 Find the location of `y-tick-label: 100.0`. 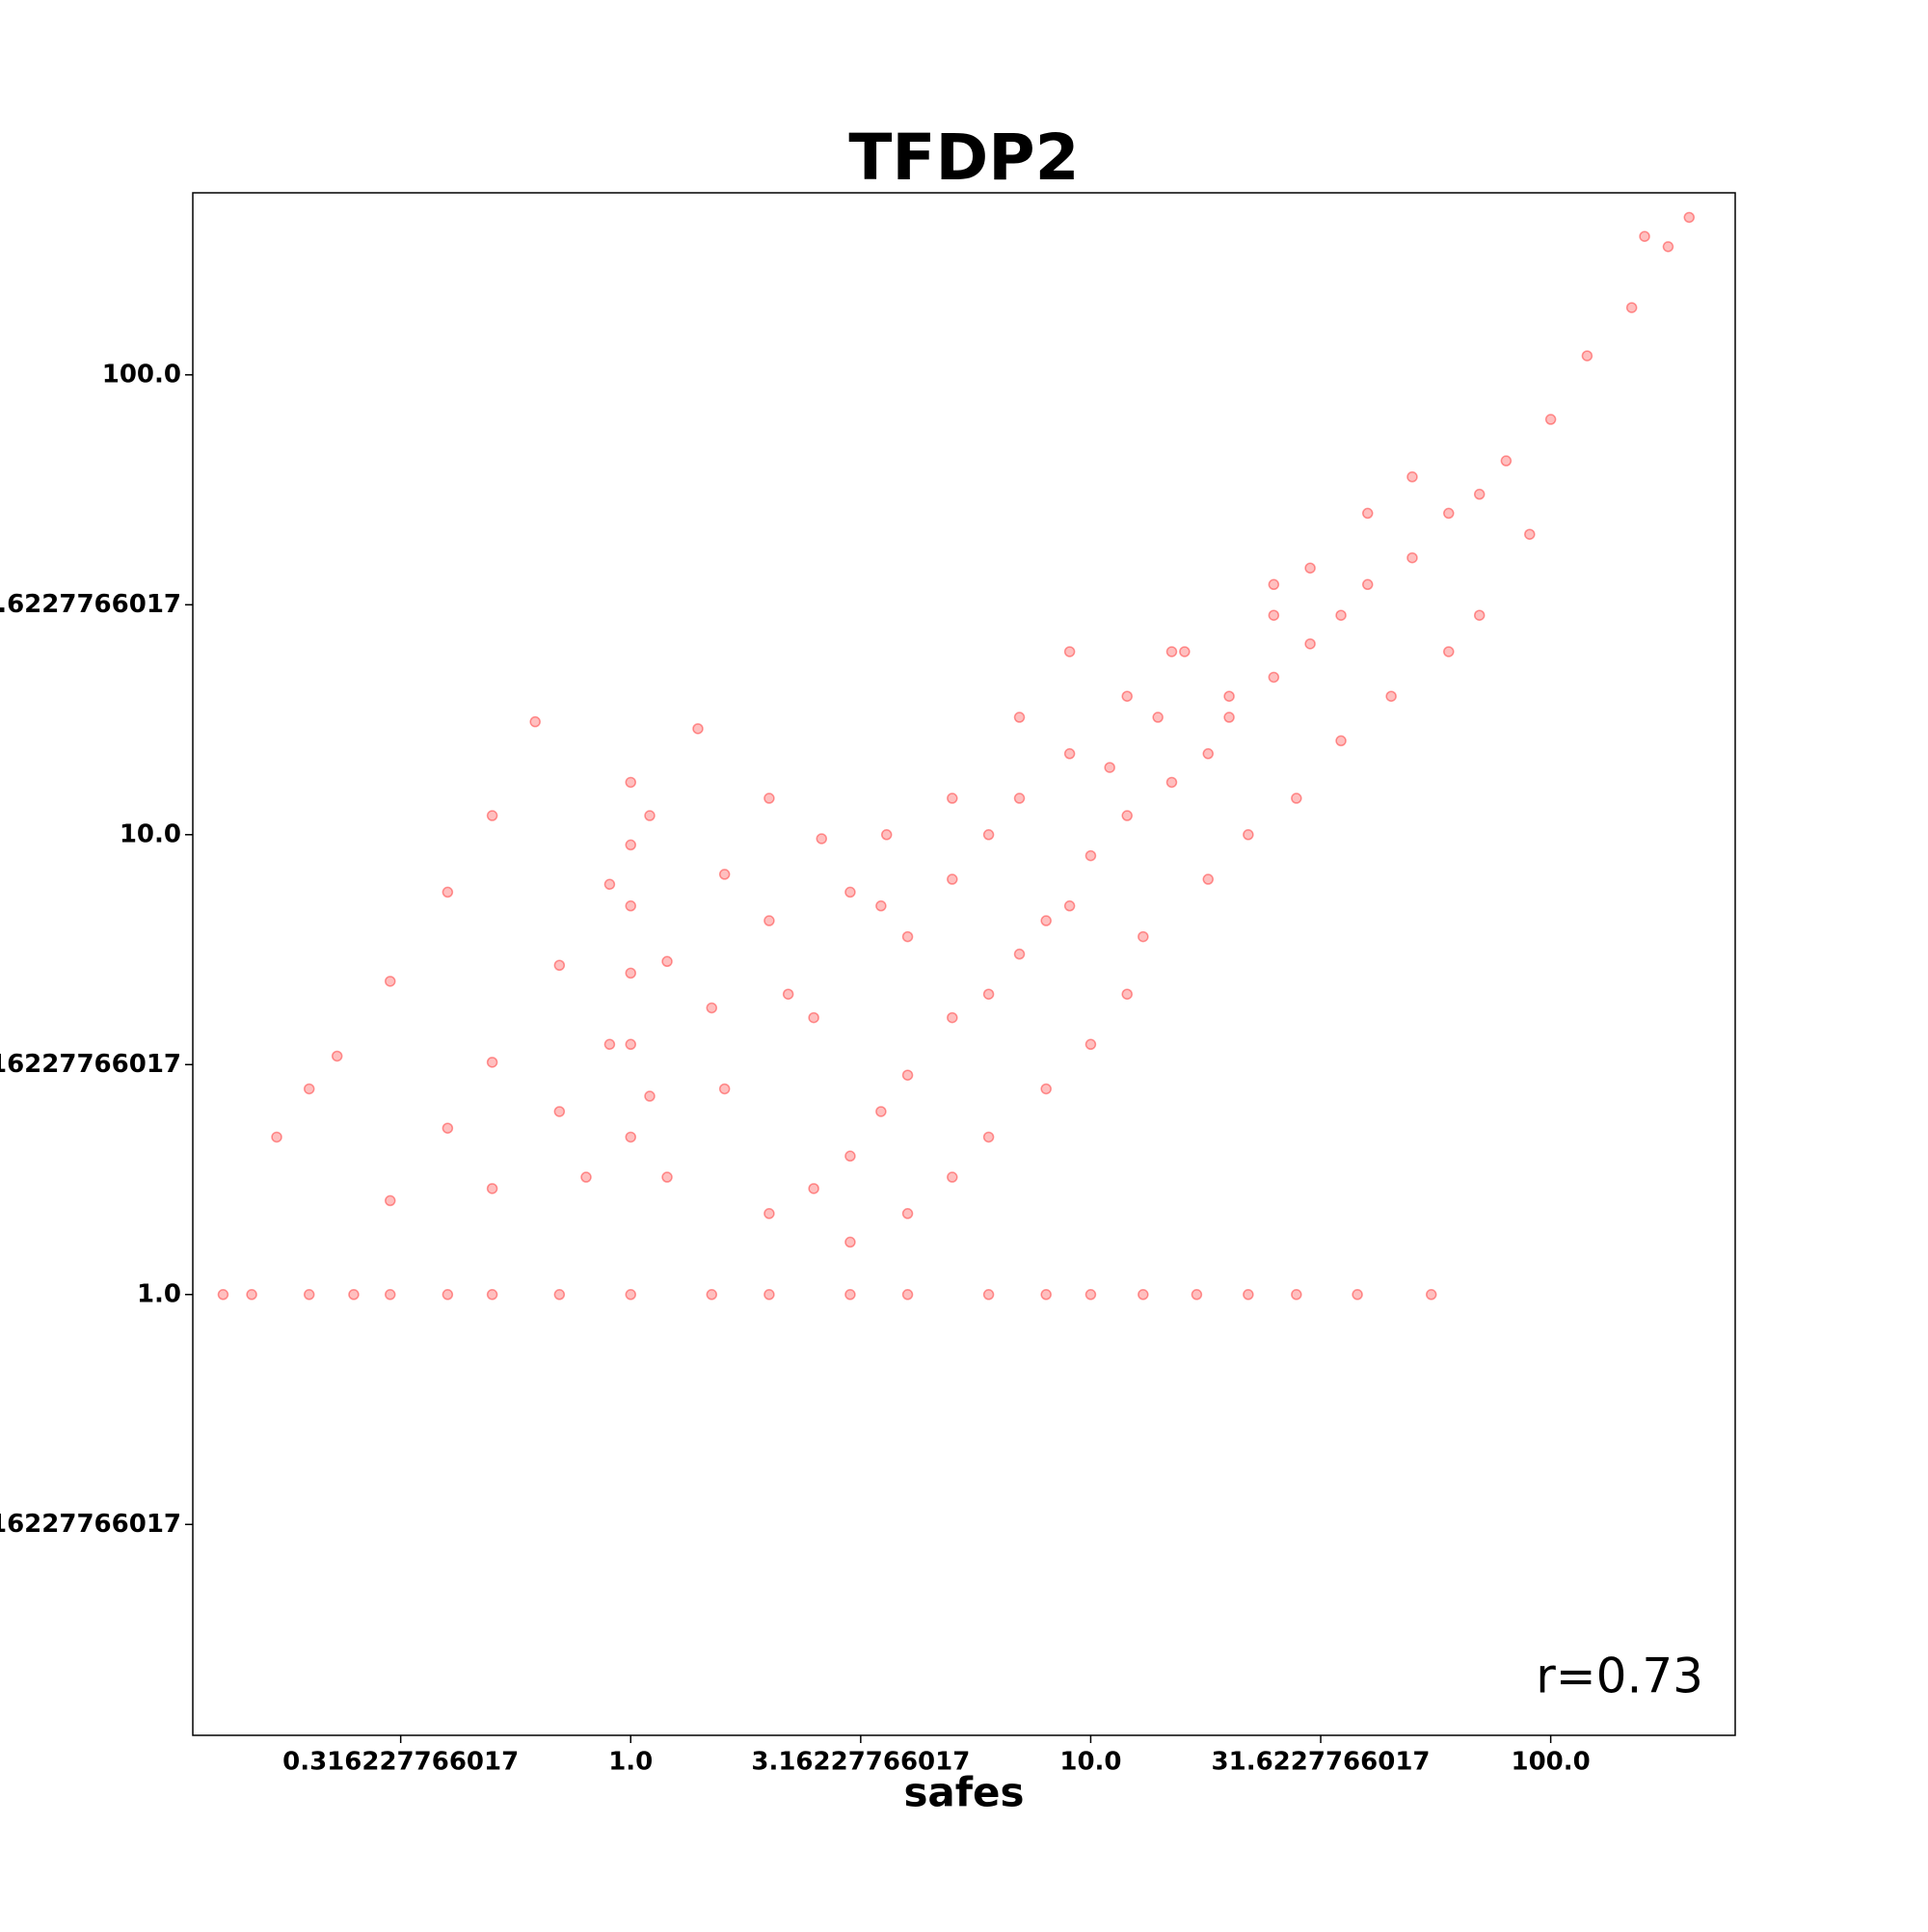

y-tick-label: 100.0 is located at coordinates (141, 374).